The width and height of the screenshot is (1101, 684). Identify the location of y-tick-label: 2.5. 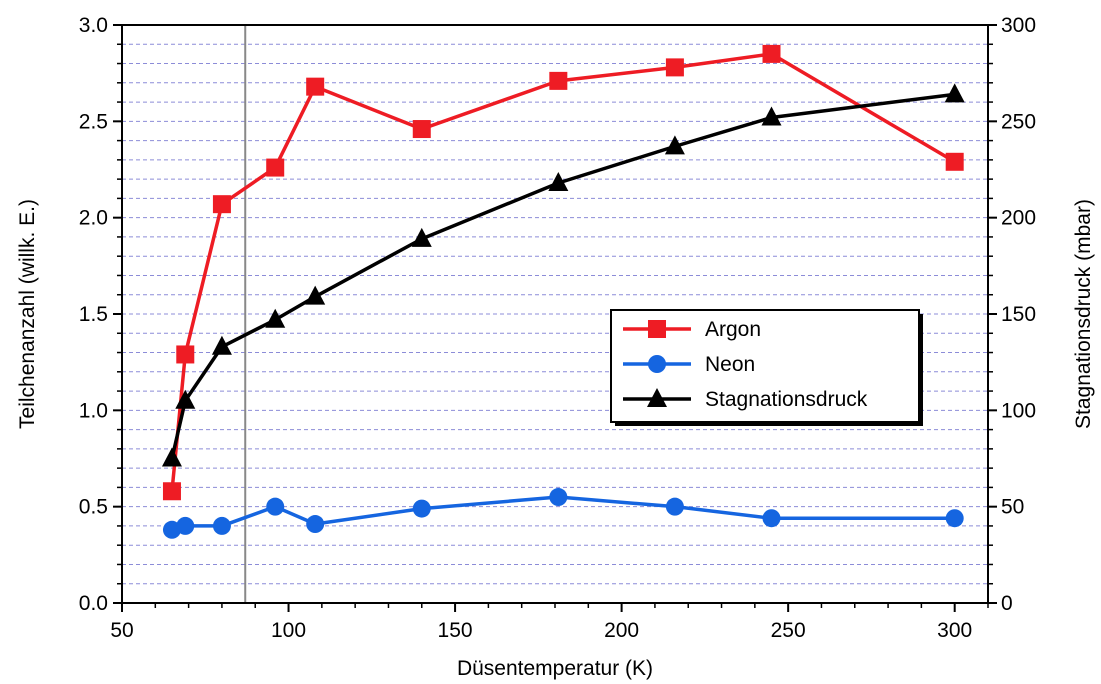
(93, 121).